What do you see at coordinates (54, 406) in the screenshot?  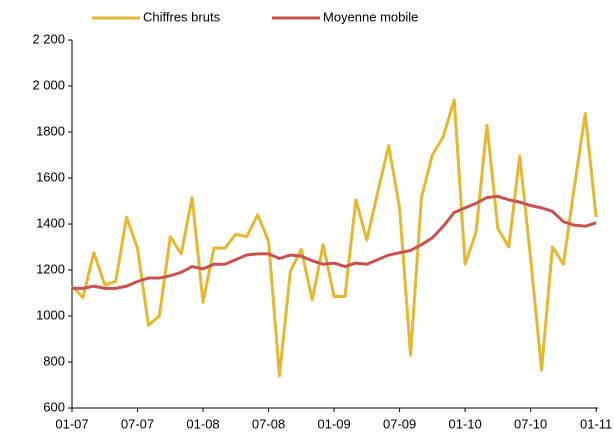 I see `y-tick-label: 600` at bounding box center [54, 406].